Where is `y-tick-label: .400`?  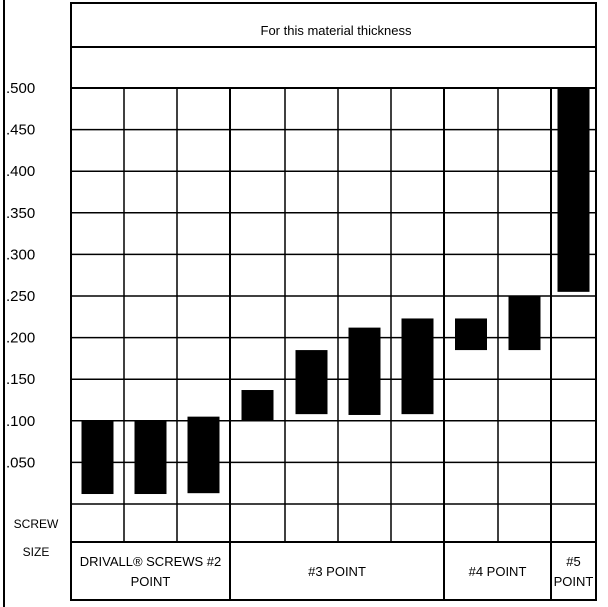
y-tick-label: .400 is located at coordinates (20, 171).